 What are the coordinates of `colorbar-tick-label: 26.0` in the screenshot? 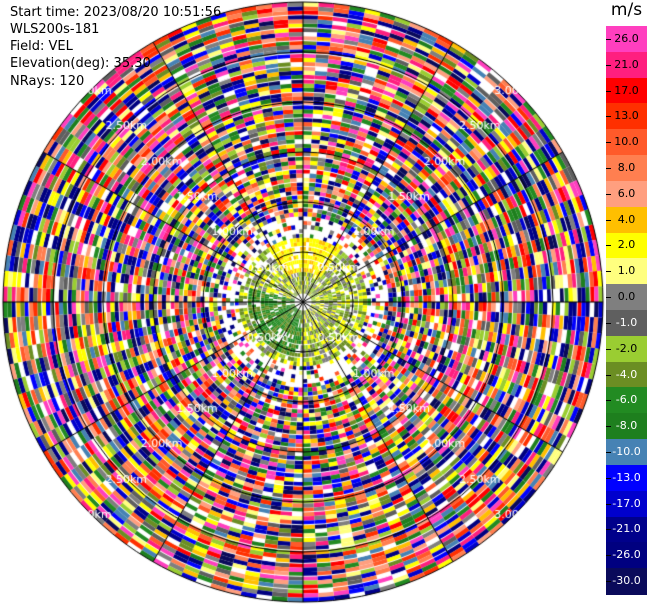 It's located at (626, 38).